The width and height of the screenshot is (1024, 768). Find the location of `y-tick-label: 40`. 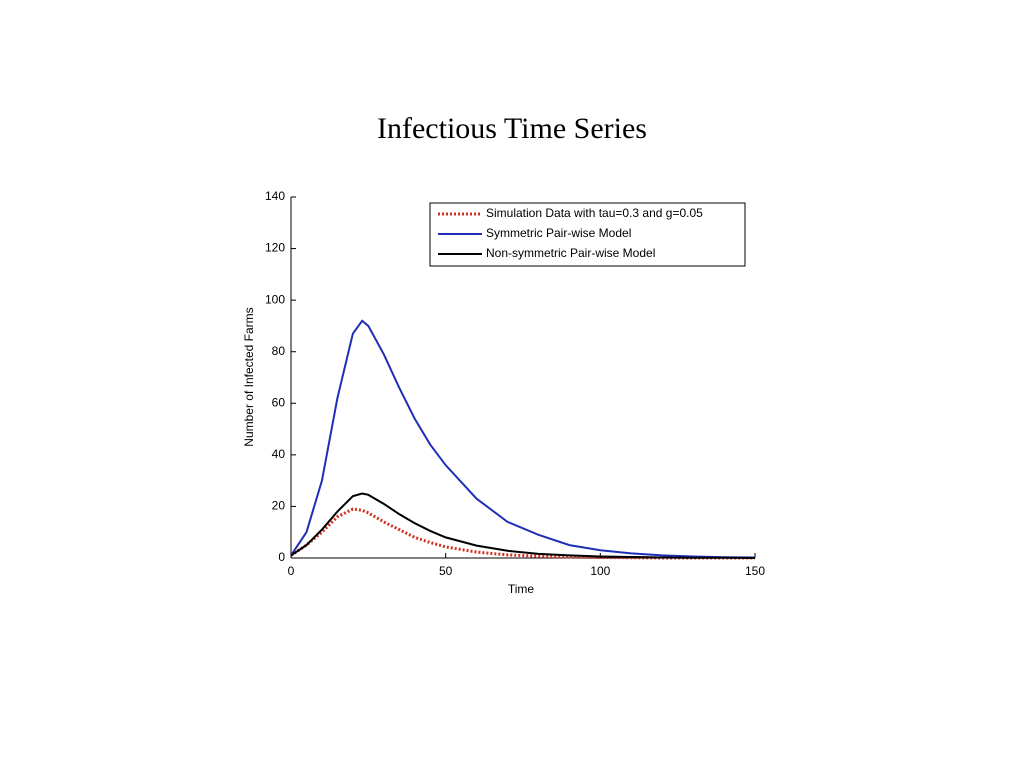

y-tick-label: 40 is located at coordinates (279, 454).